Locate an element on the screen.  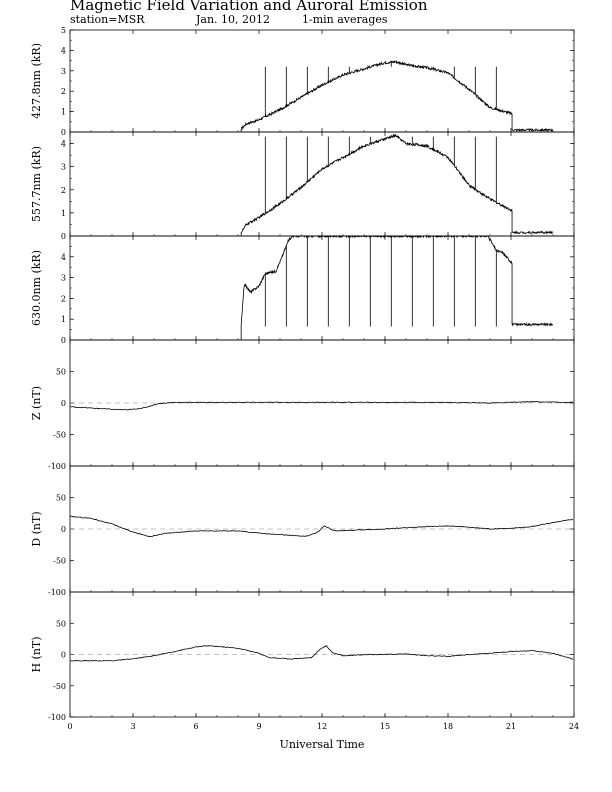
station-label: station=MSR is located at coordinates (107, 19).